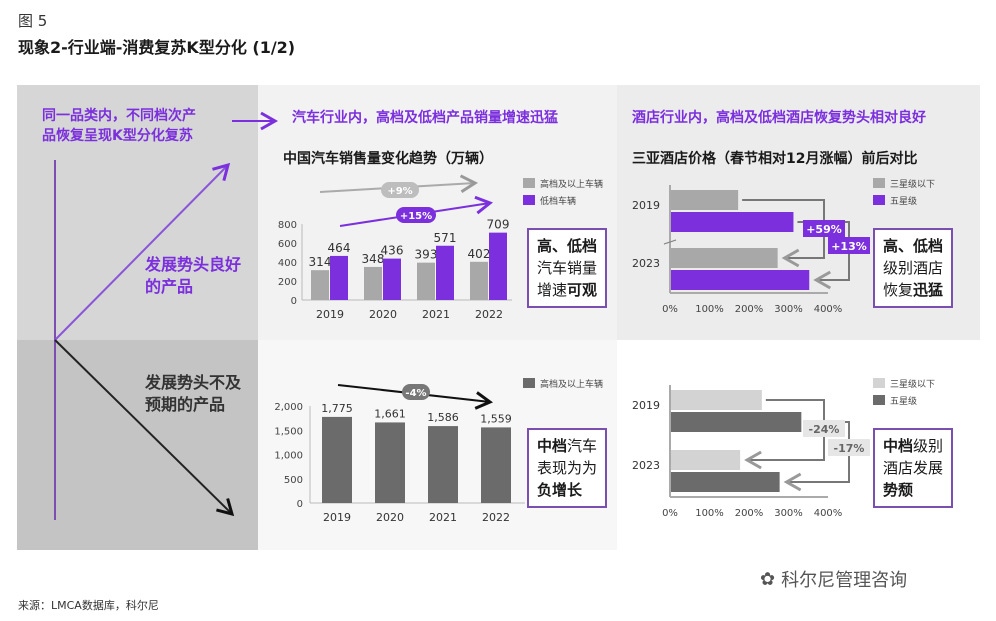 Image resolution: width=996 pixels, height=621 pixels. I want to click on left-header: 同一品类内，不同档次产 品恢复呈现K型分化复苏, so click(119, 126).